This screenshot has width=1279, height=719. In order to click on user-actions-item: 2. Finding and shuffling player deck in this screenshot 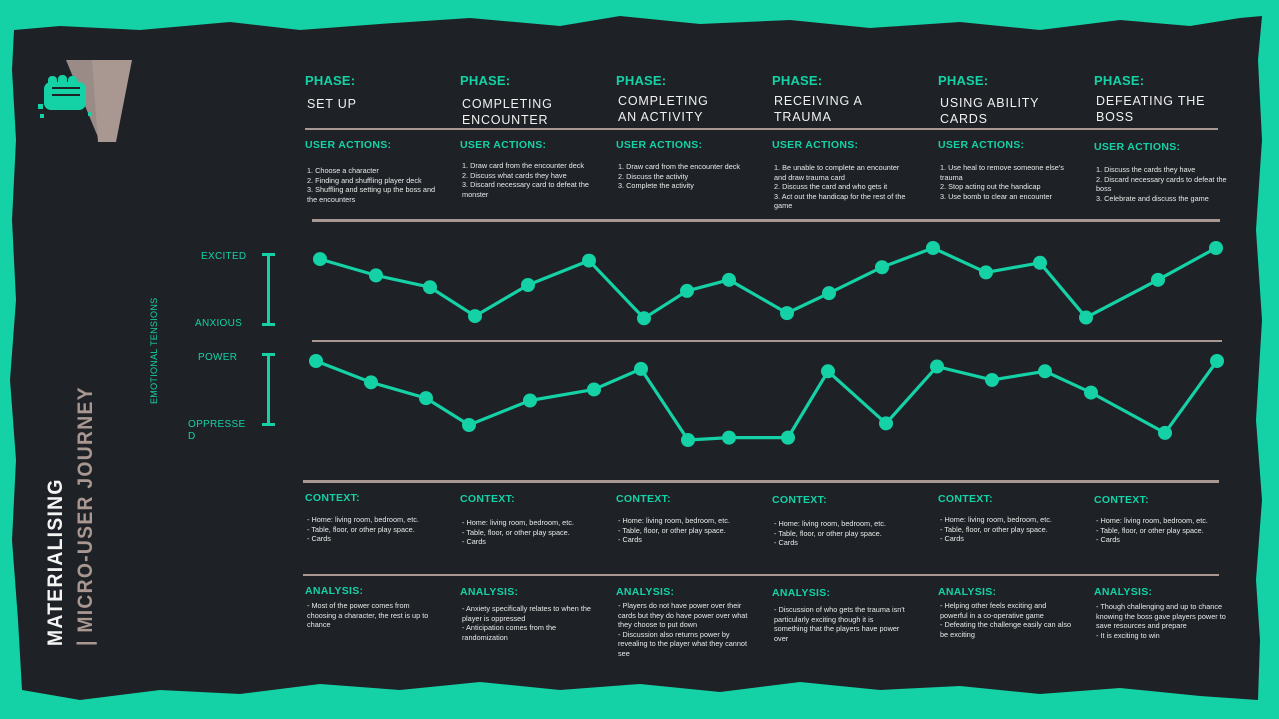, I will do `click(364, 180)`.